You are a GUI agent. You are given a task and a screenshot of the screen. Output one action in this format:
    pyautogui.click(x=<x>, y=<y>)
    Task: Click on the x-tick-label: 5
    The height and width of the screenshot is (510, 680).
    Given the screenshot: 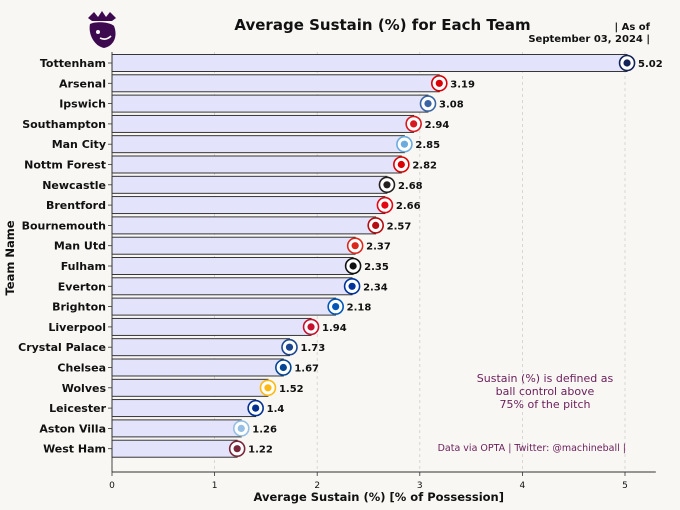 What is the action you would take?
    pyautogui.click(x=625, y=486)
    